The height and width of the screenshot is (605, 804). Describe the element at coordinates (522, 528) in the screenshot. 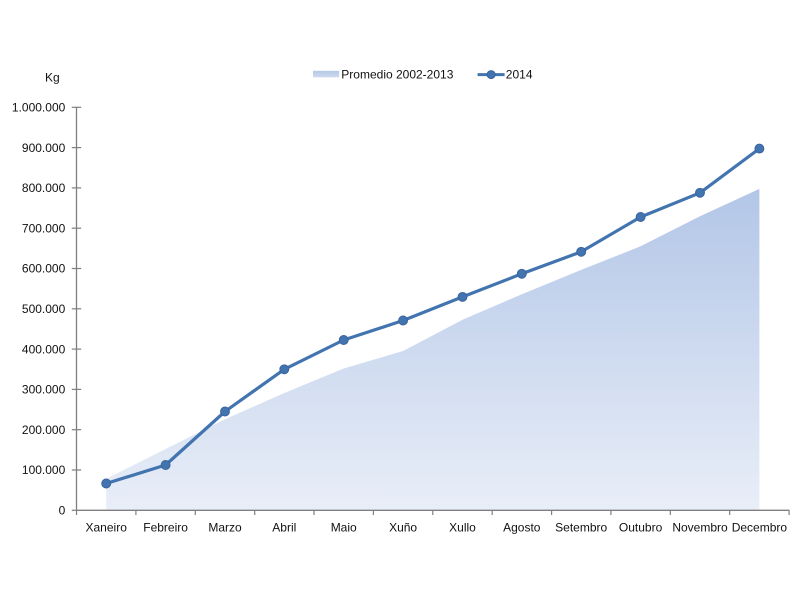

I see `svg-text: Agosto` at that location.